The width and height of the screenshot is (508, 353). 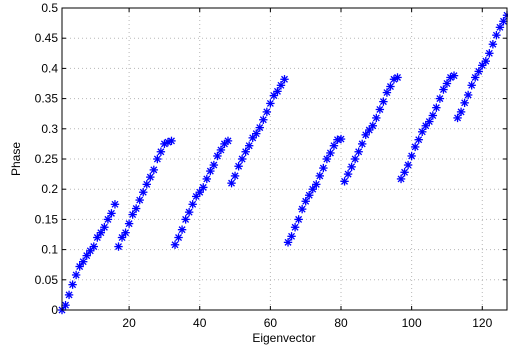 What do you see at coordinates (271, 323) in the screenshot?
I see `x-tick-label: 60` at bounding box center [271, 323].